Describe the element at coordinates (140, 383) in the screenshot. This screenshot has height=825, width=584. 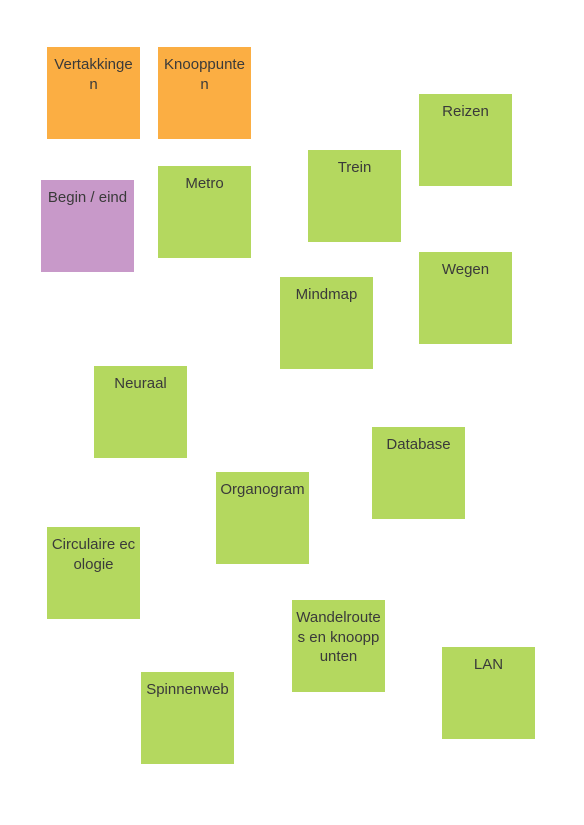
I see `sticky-note-text: Neuraal` at that location.